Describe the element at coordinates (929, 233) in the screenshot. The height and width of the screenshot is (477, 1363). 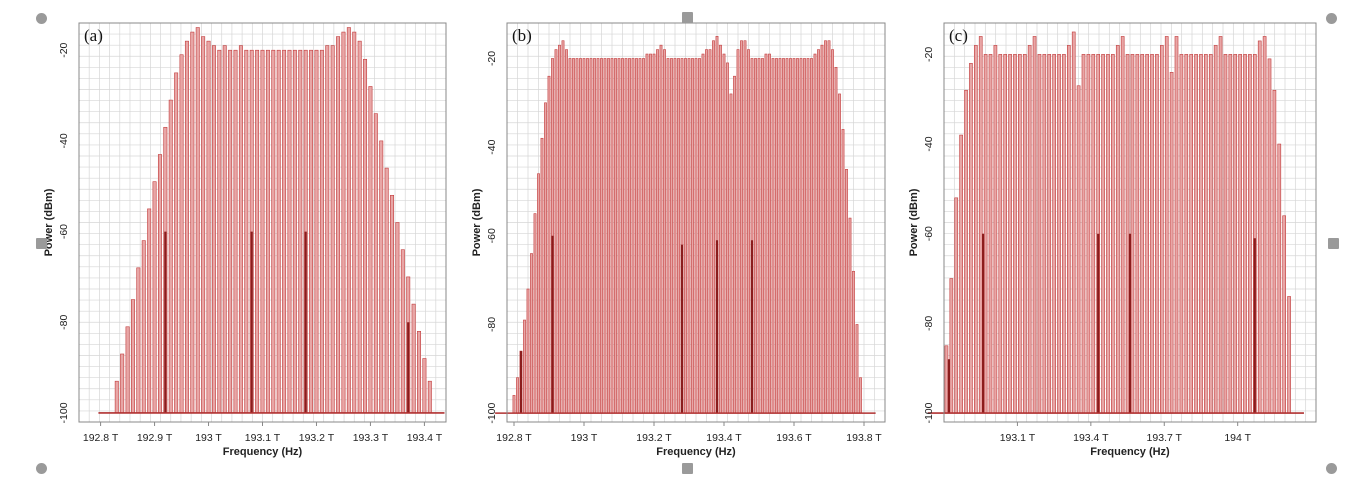
I see `y-tick-label: -60` at that location.